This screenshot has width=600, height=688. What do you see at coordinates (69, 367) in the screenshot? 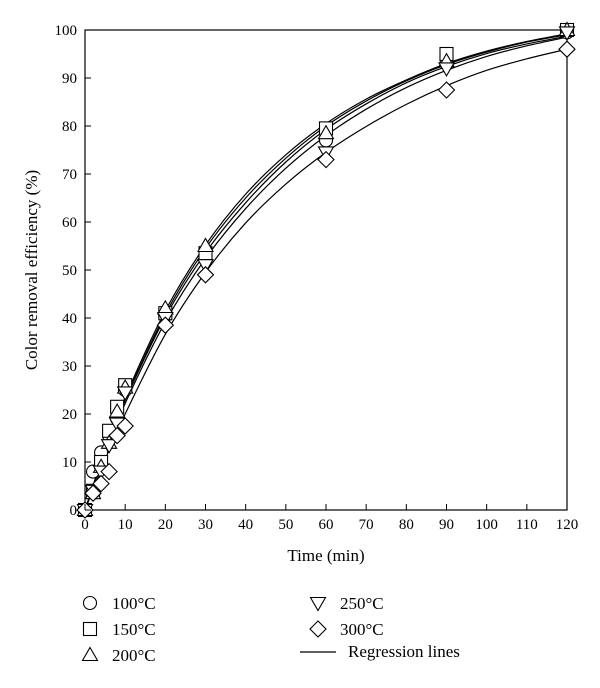
I see `y-tick-label: 30` at bounding box center [69, 367].